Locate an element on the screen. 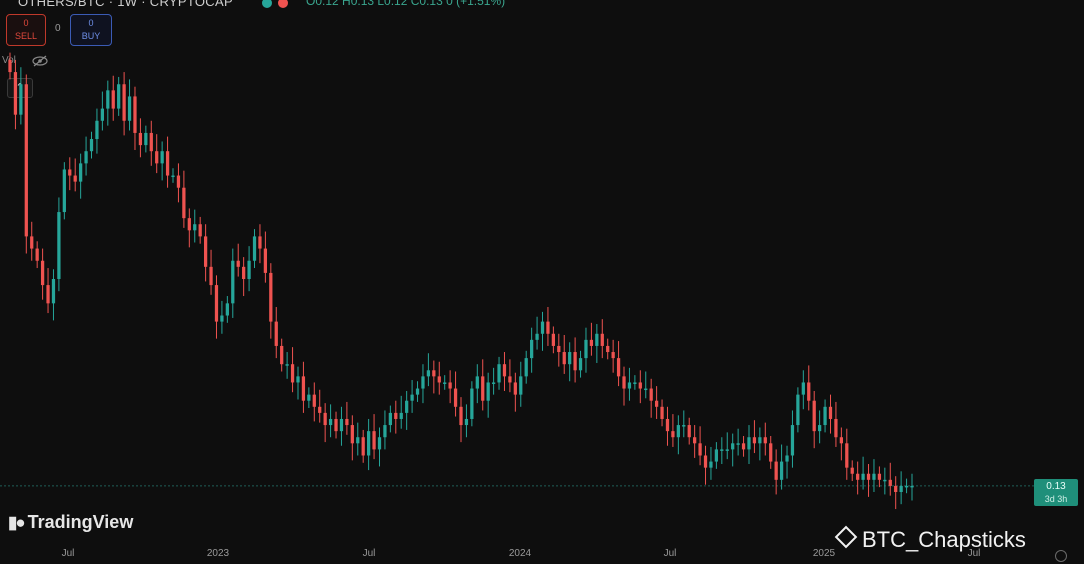 Image resolution: width=1084 pixels, height=564 pixels. logo-text: TradingView is located at coordinates (80, 522).